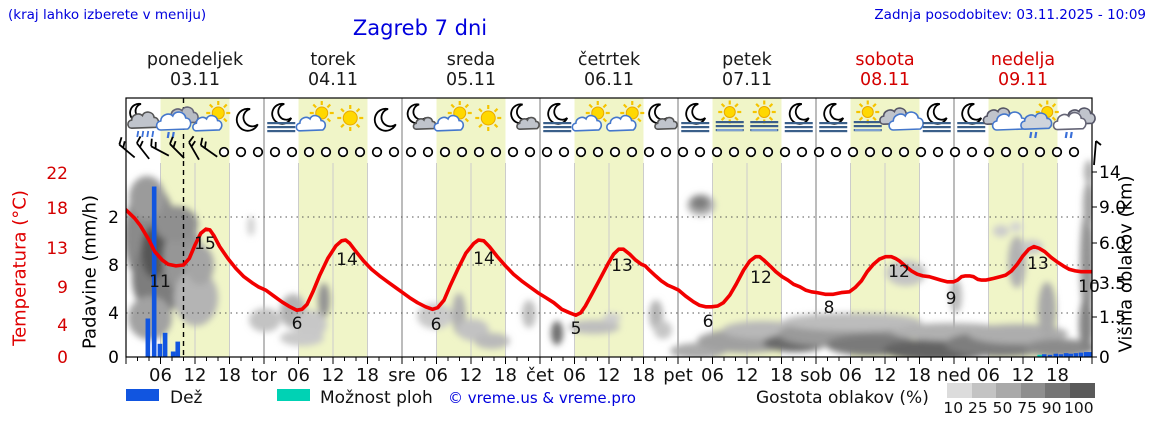 Image resolution: width=1152 pixels, height=443 pixels. Describe the element at coordinates (1017, 408) in the screenshot. I see `cloud-density-scale-values: 10 25 50 75 90 100` at that location.